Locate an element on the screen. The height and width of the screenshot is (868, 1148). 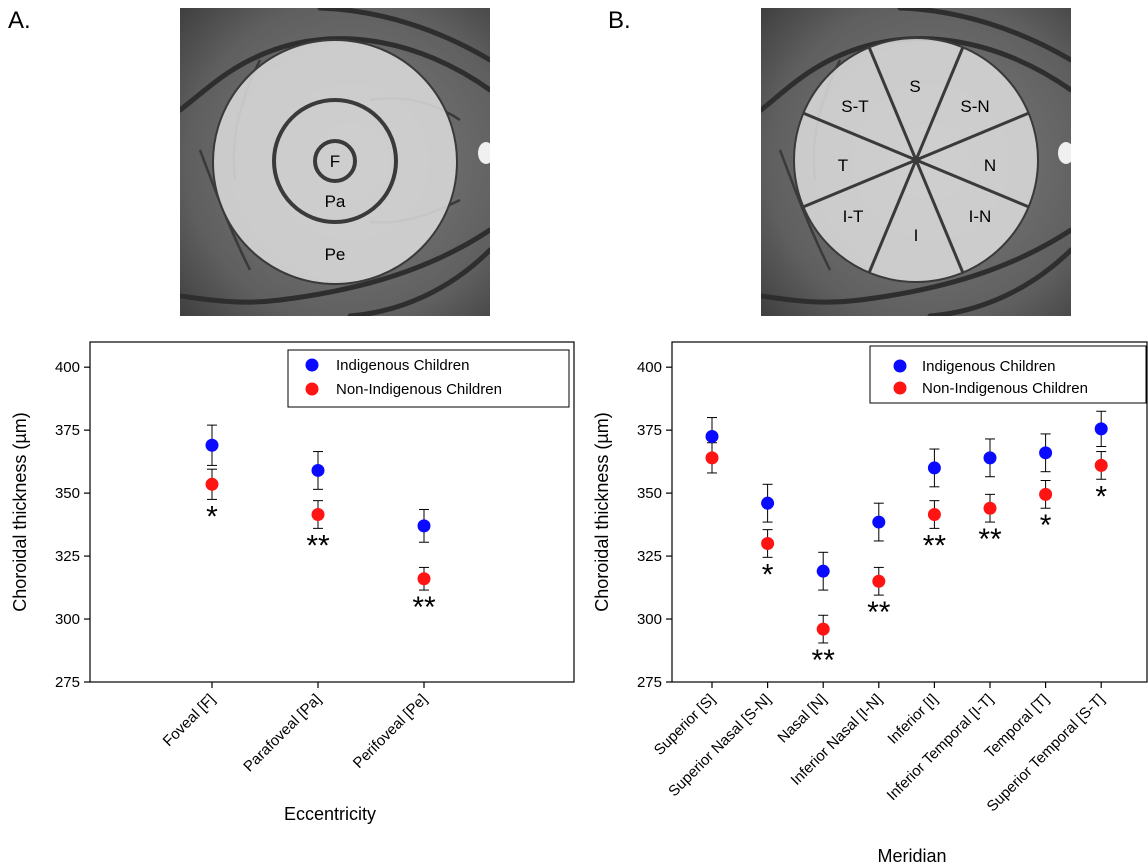
chart-a-significance-marker: * is located at coordinates (212, 516).